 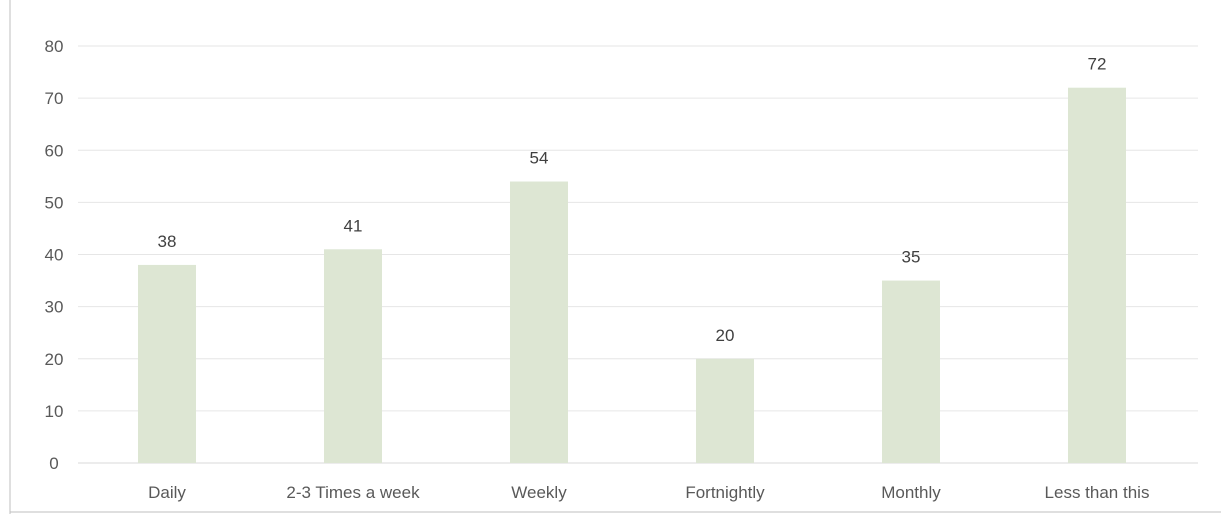 What do you see at coordinates (911, 492) in the screenshot?
I see `x-category-label: Monthly` at bounding box center [911, 492].